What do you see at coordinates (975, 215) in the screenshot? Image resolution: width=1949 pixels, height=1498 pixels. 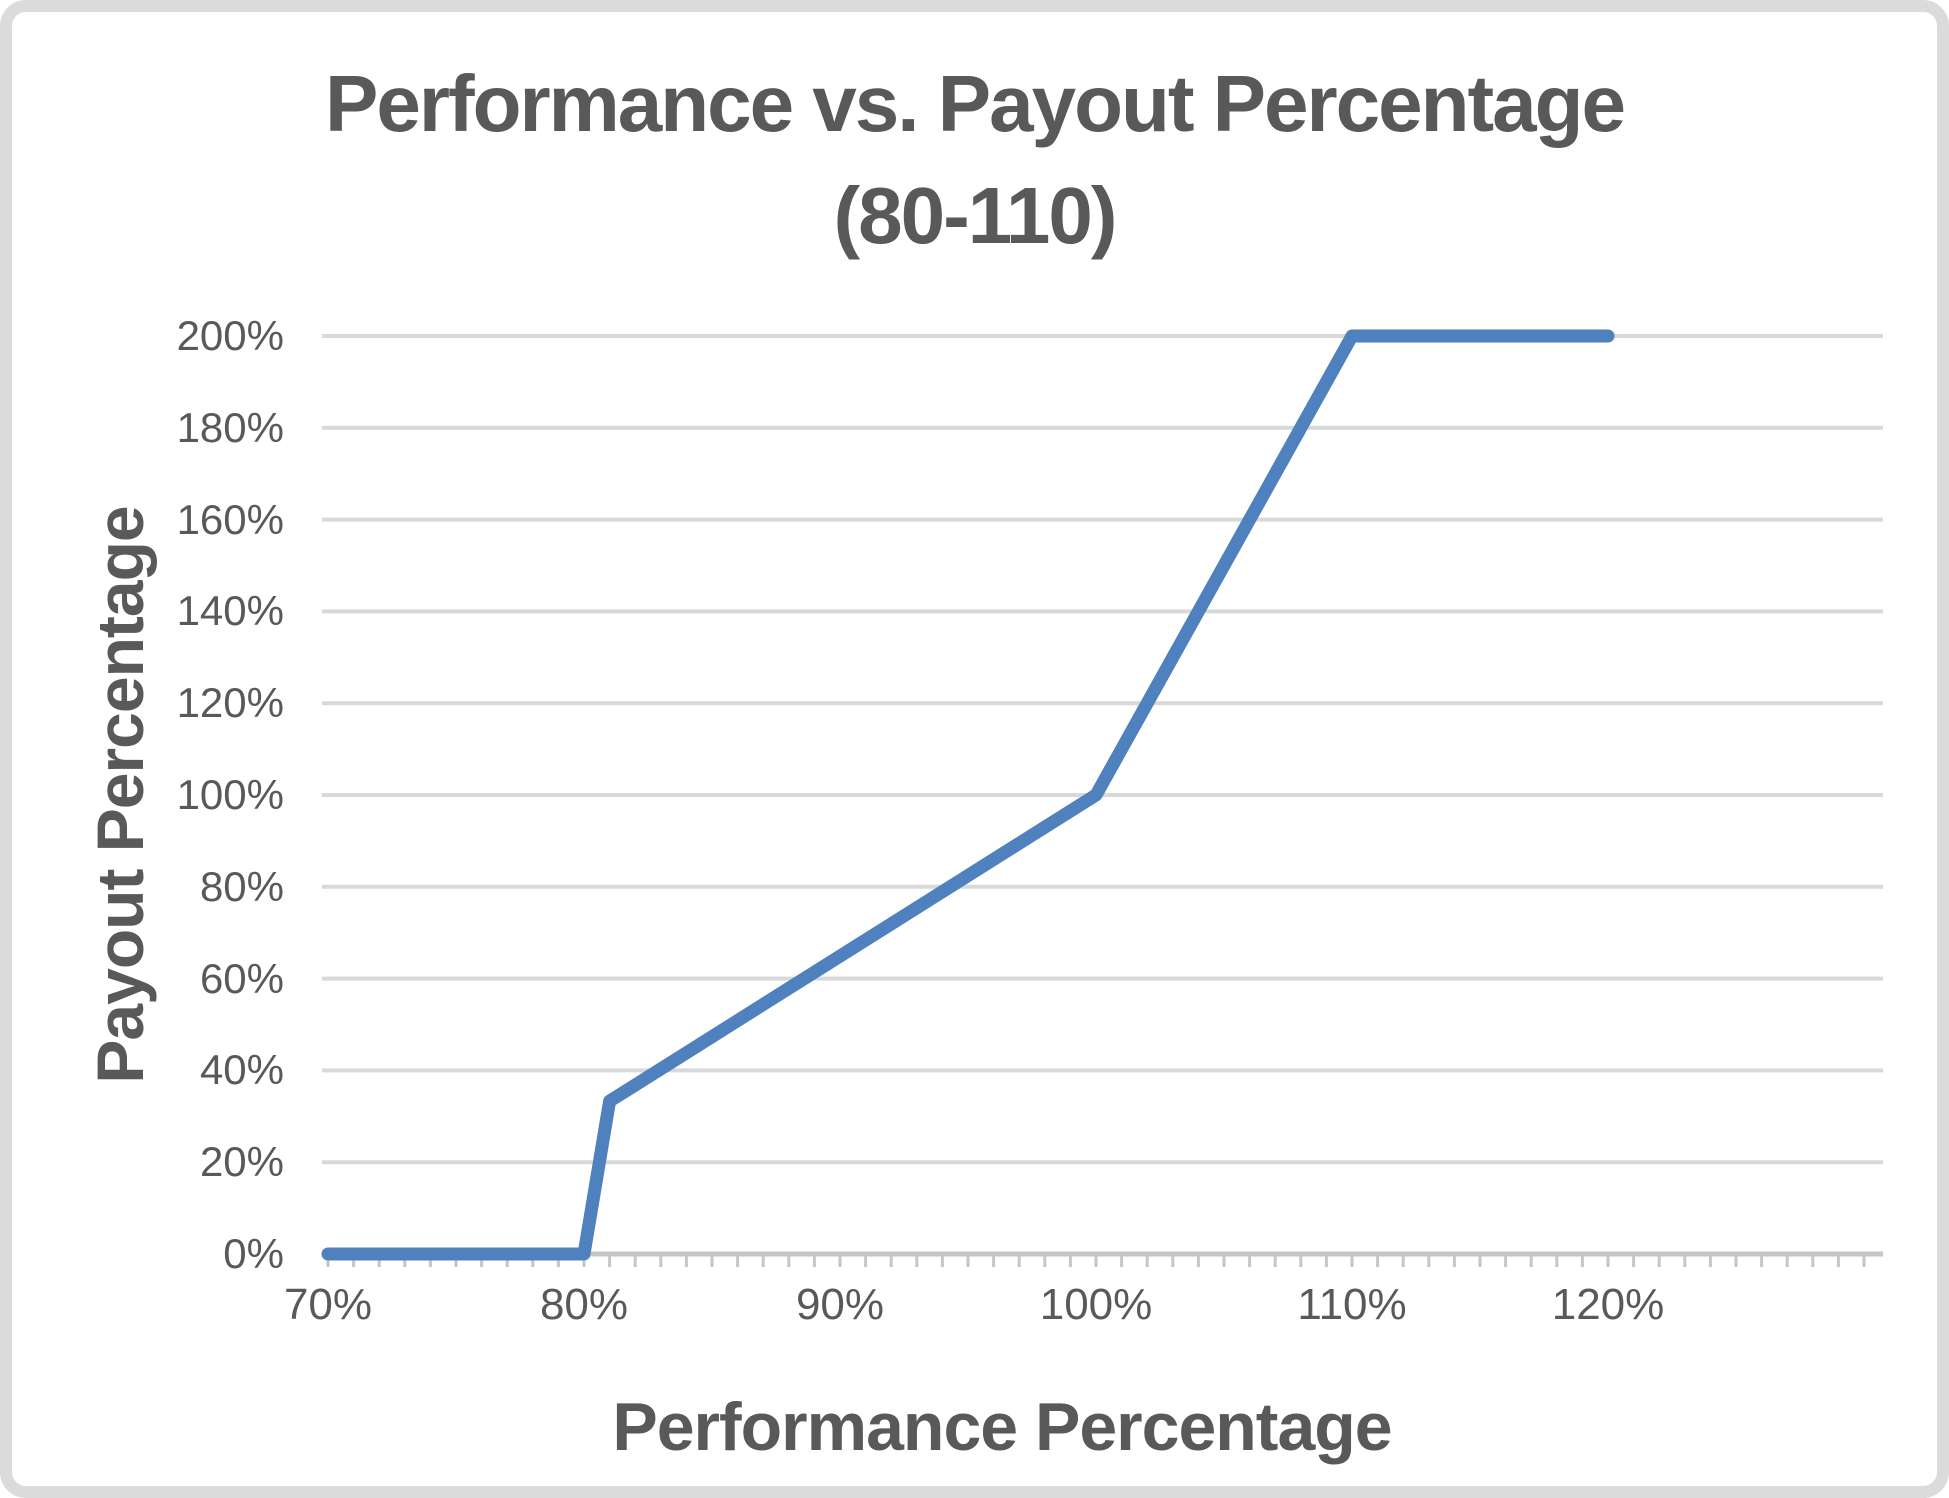 I see `chart-title-line2: (80-110)` at bounding box center [975, 215].